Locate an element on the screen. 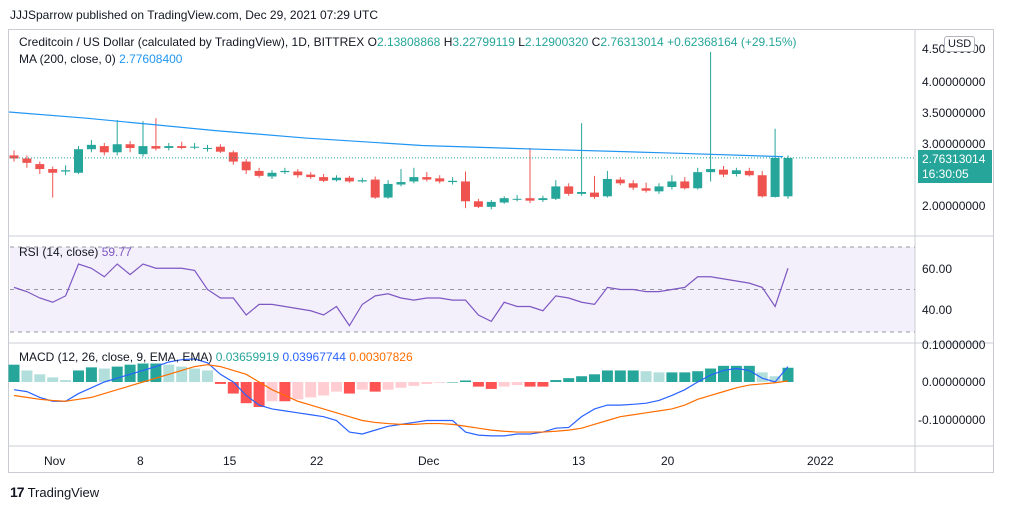  currency-button: USD is located at coordinates (960, 44).